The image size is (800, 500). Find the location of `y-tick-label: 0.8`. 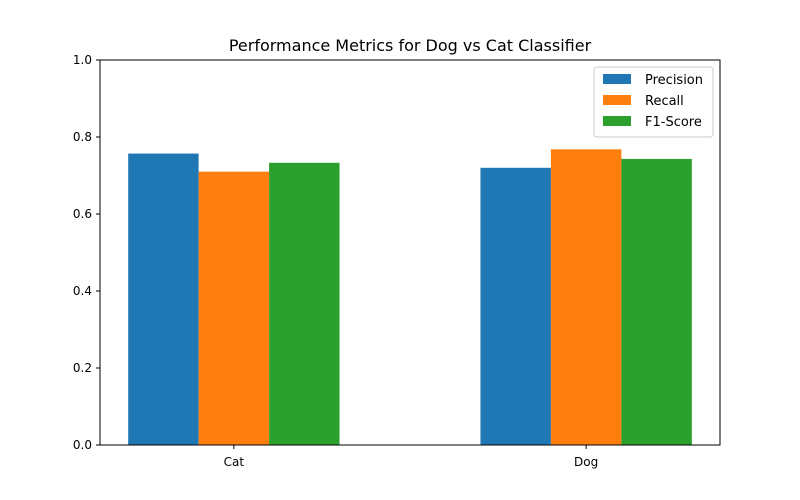

y-tick-label: 0.8 is located at coordinates (82, 137).